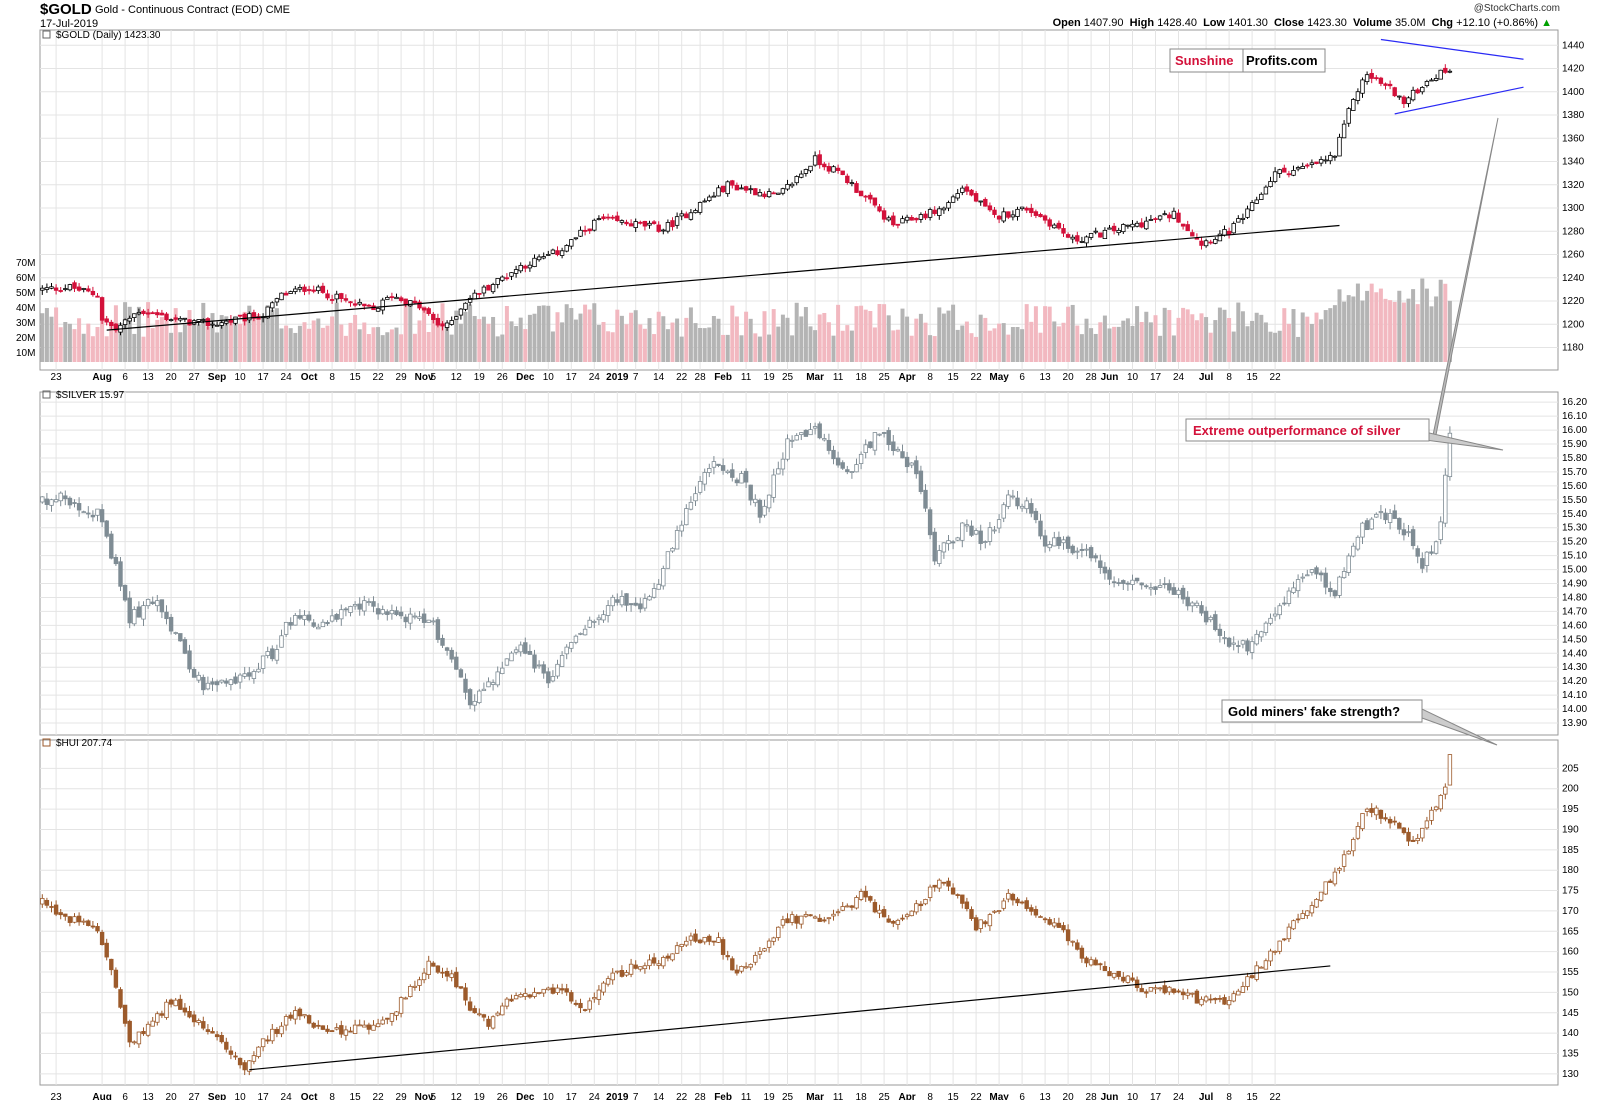  I want to click on y-tick-label: 16.10, so click(1574, 416).